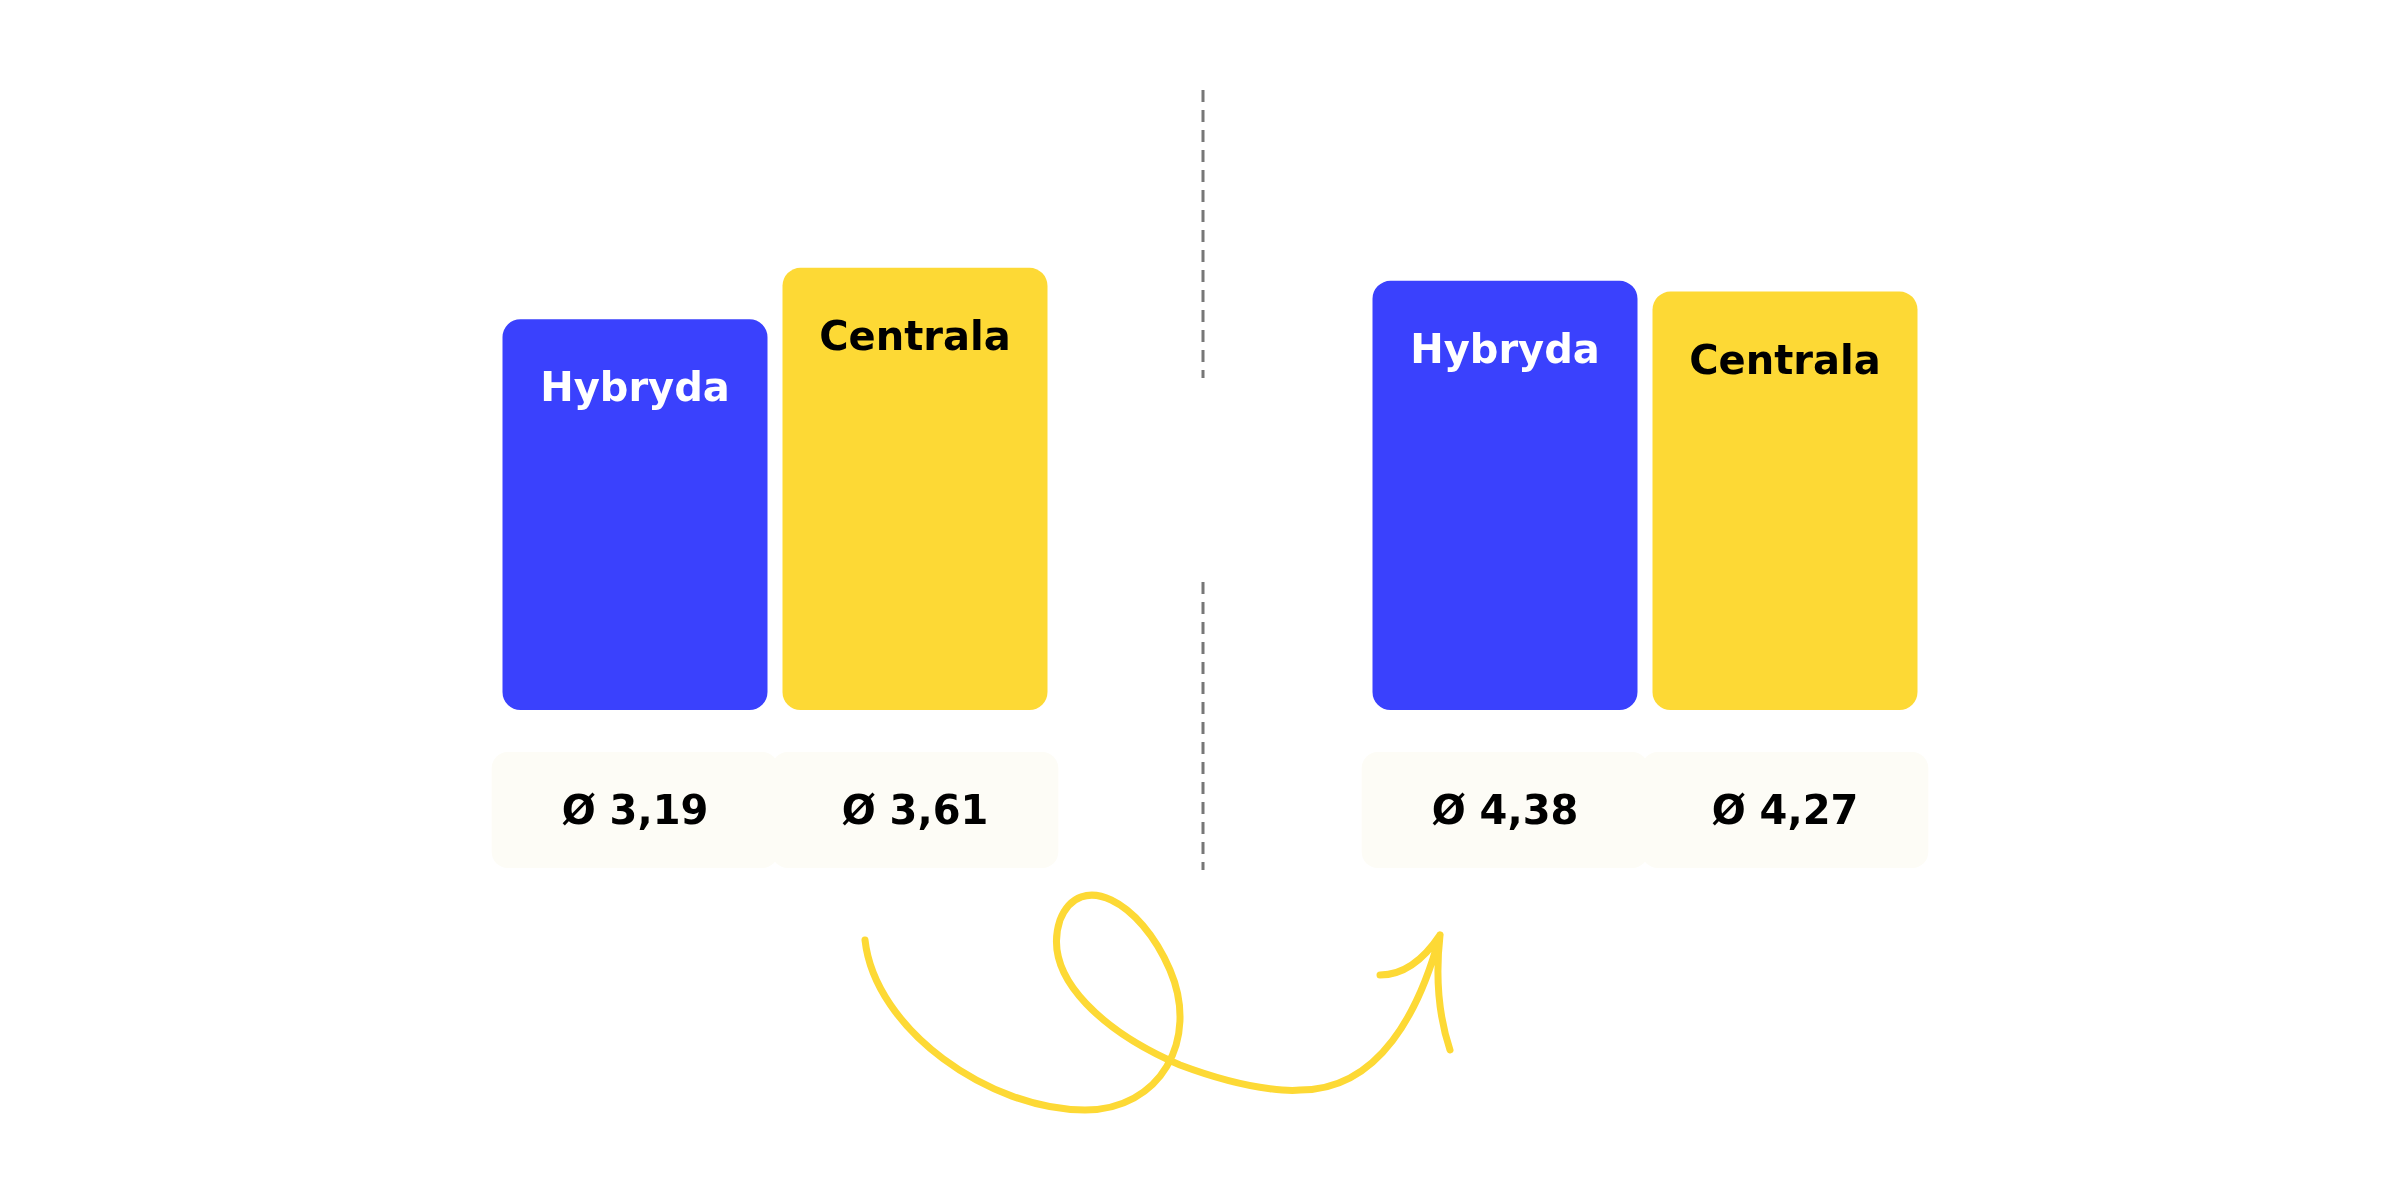 The height and width of the screenshot is (1200, 2400). I want to click on data-label: Ø 4,27, so click(1785, 810).